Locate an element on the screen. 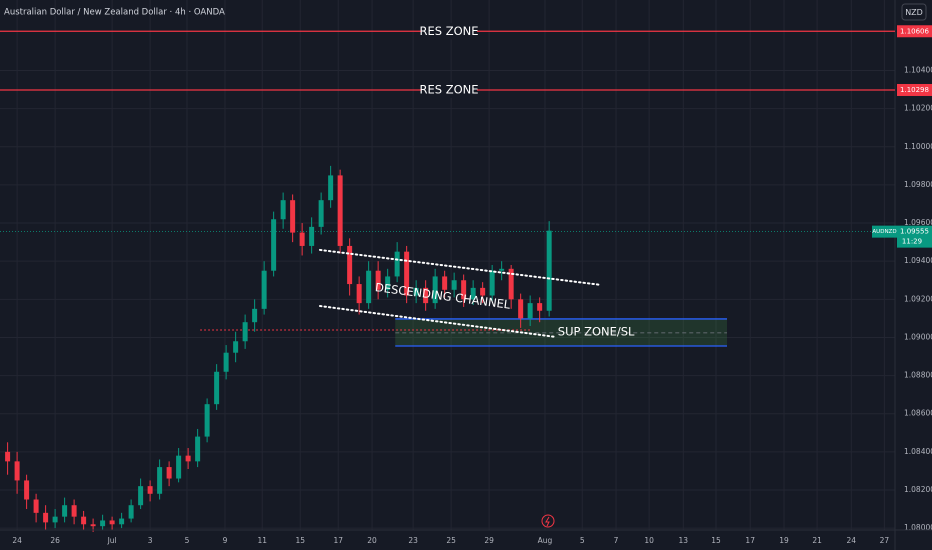 The height and width of the screenshot is (550, 932). x-tick-label: 21 is located at coordinates (817, 540).